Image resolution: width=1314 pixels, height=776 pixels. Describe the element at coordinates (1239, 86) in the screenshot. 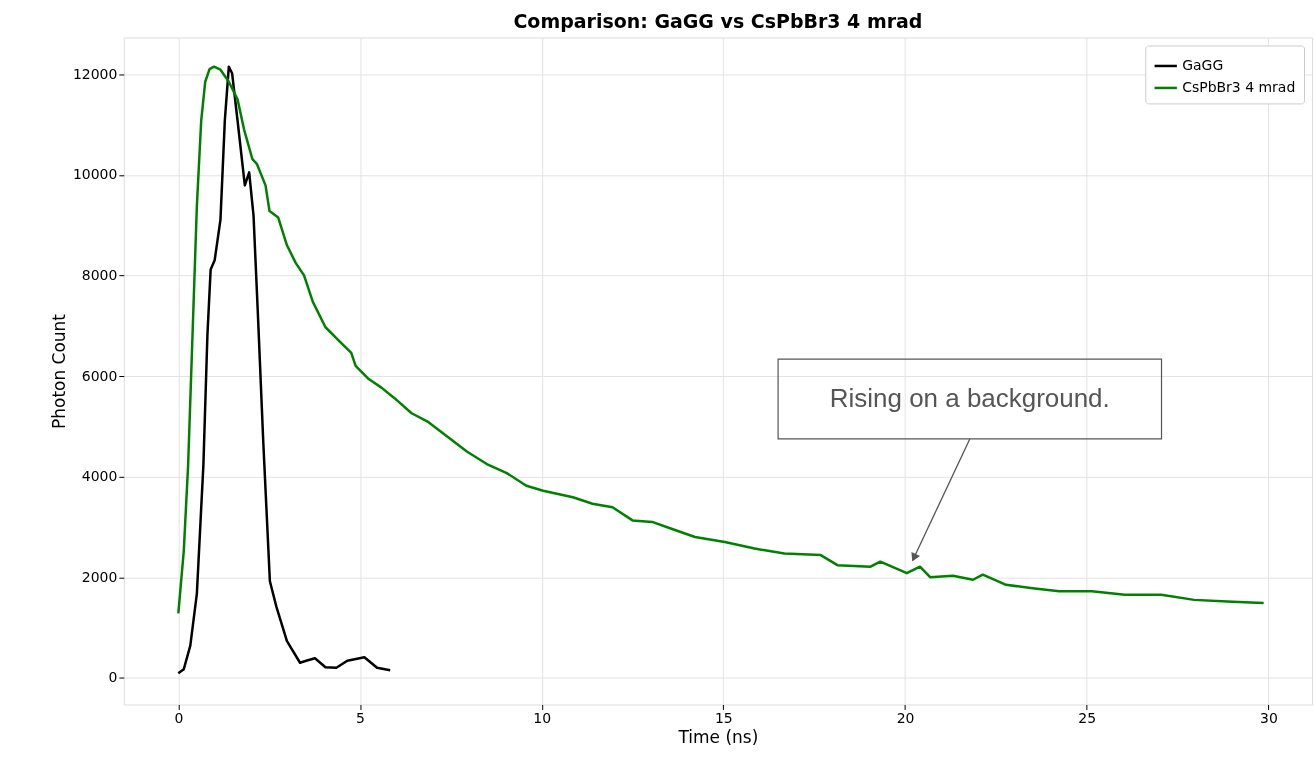

I see `legend-label: CsPbBr3 4 mrad` at that location.